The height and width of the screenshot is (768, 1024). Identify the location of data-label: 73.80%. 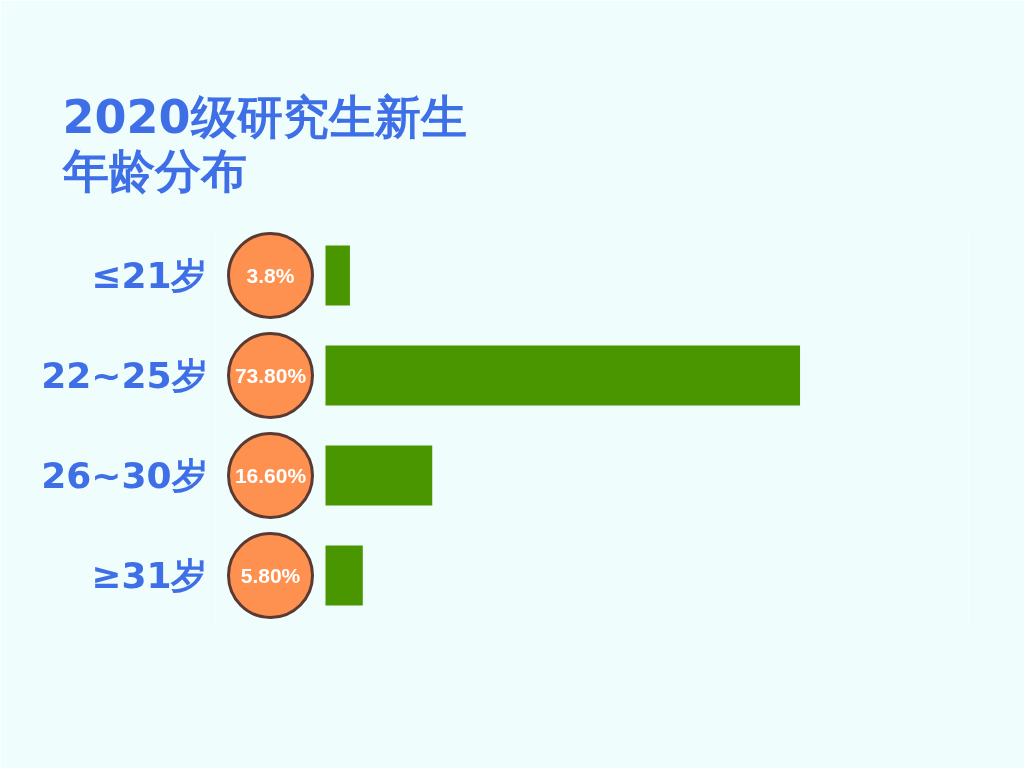
(270, 375).